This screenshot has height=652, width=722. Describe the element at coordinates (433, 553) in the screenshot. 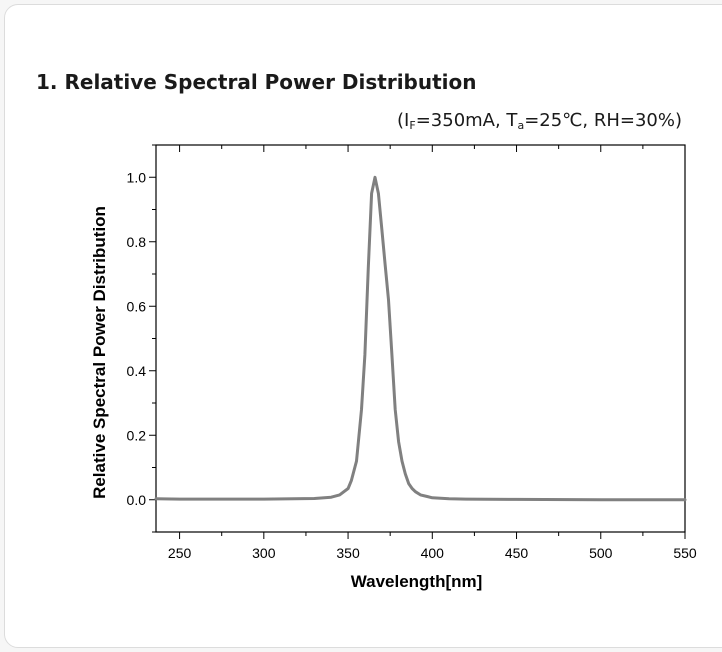

I see `x-tick-label: 400` at that location.